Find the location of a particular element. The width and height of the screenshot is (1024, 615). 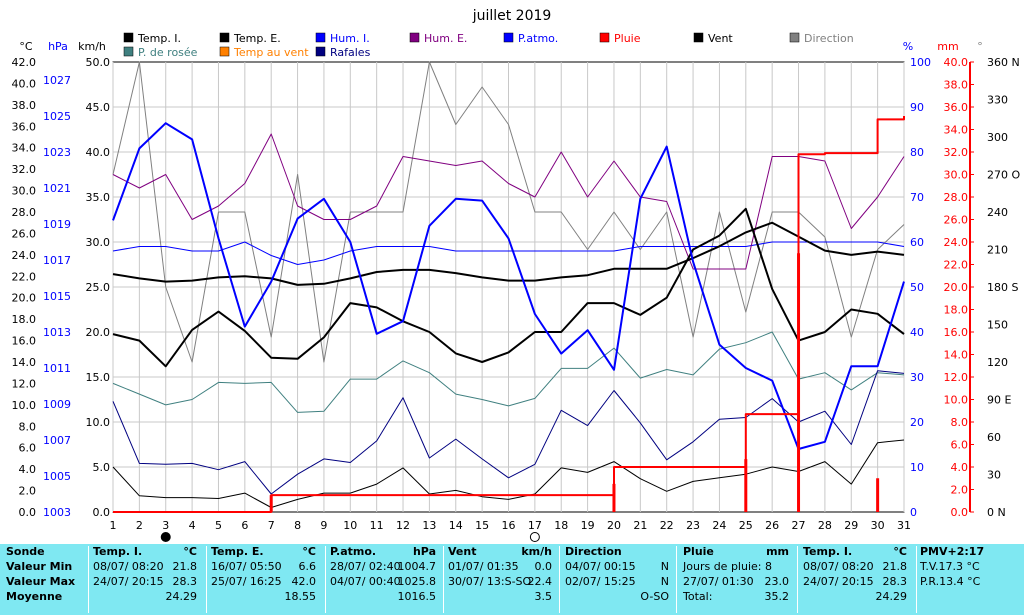

pluie-max-time: 01:30 is located at coordinates (737, 581).